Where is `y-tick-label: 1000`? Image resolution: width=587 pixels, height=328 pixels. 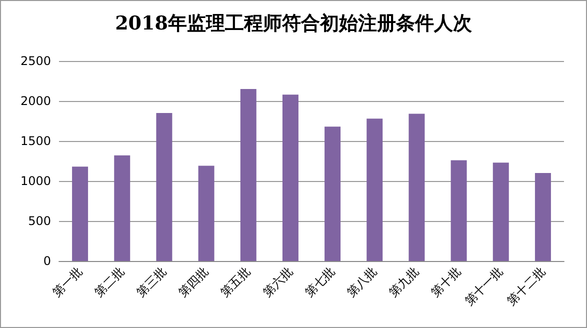
y-tick-label: 1000 is located at coordinates (35, 181).